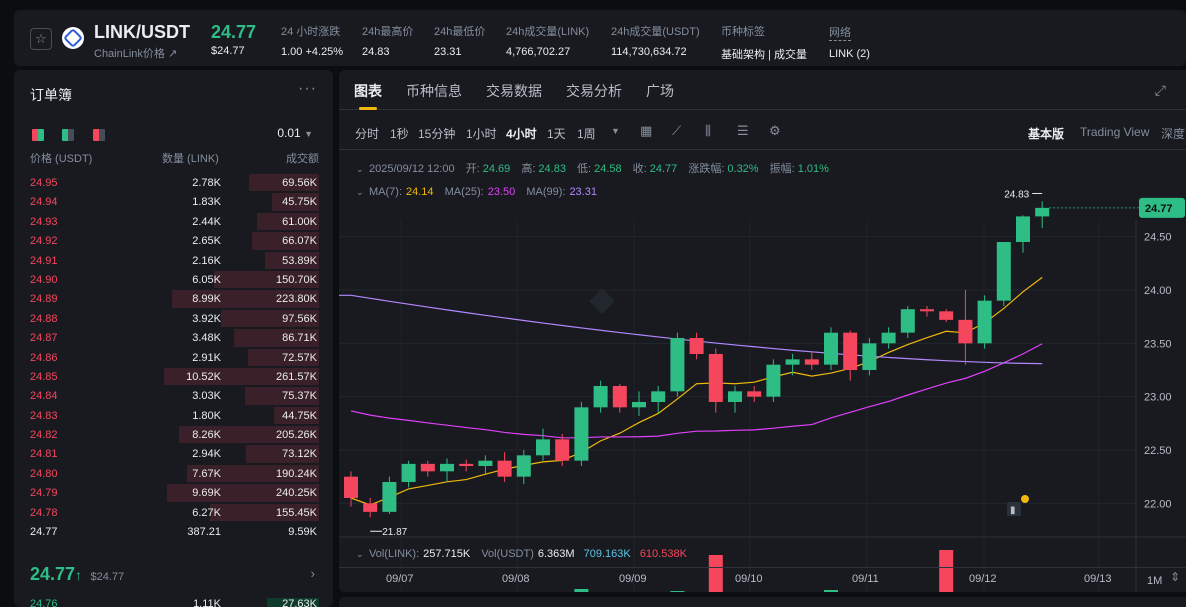 The height and width of the screenshot is (607, 1186). I want to click on price-tick: 23.00, so click(1158, 398).